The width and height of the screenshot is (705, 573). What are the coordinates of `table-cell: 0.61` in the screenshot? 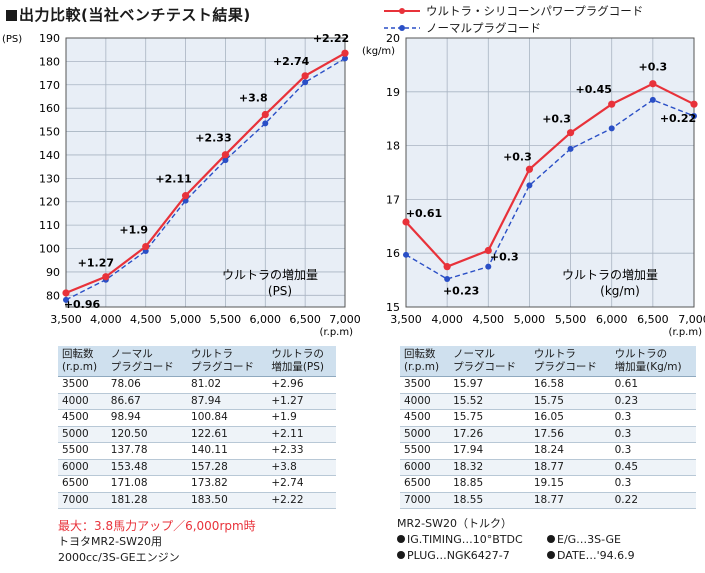 It's located at (653, 385).